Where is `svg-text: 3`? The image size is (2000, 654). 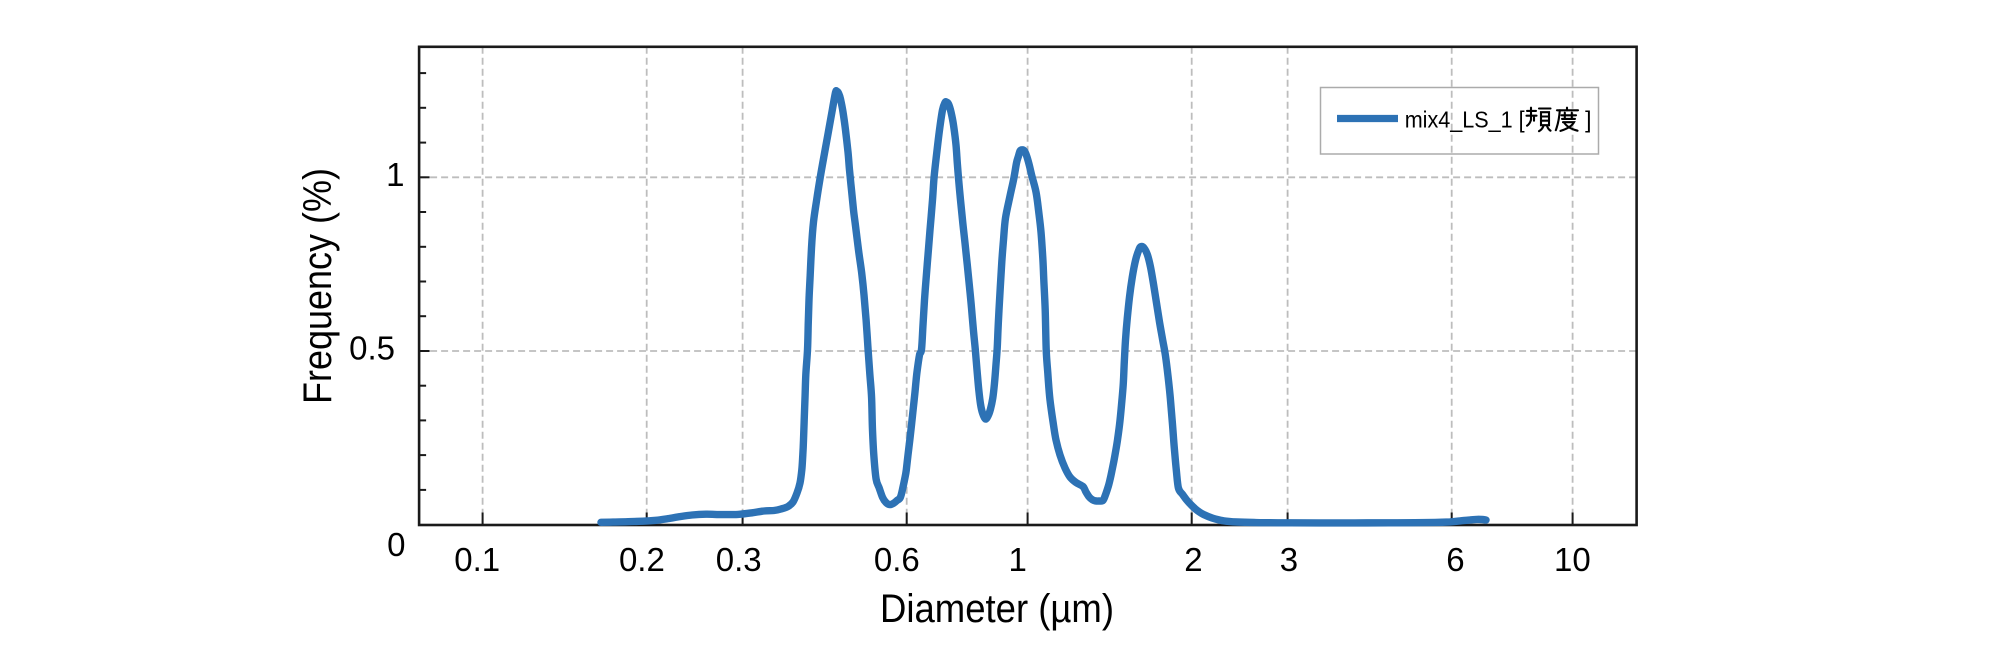 svg-text: 3 is located at coordinates (1289, 559).